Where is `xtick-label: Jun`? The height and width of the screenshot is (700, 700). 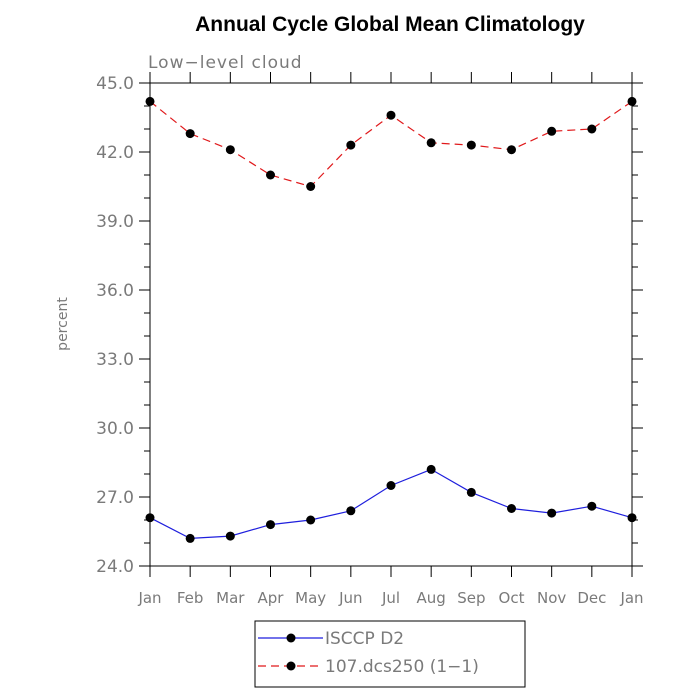 xtick-label: Jun is located at coordinates (350, 598).